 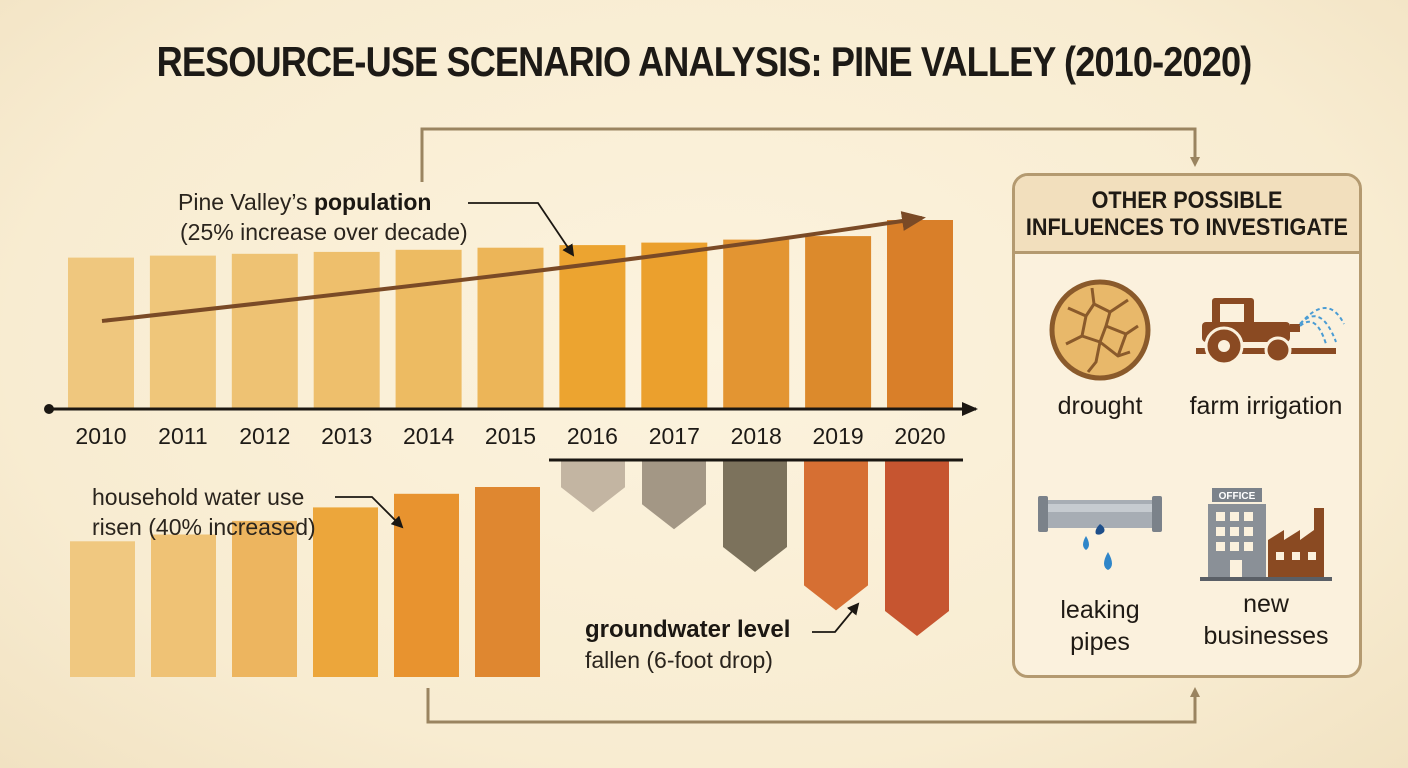 I want to click on population-bar-2014, so click(x=428, y=328).